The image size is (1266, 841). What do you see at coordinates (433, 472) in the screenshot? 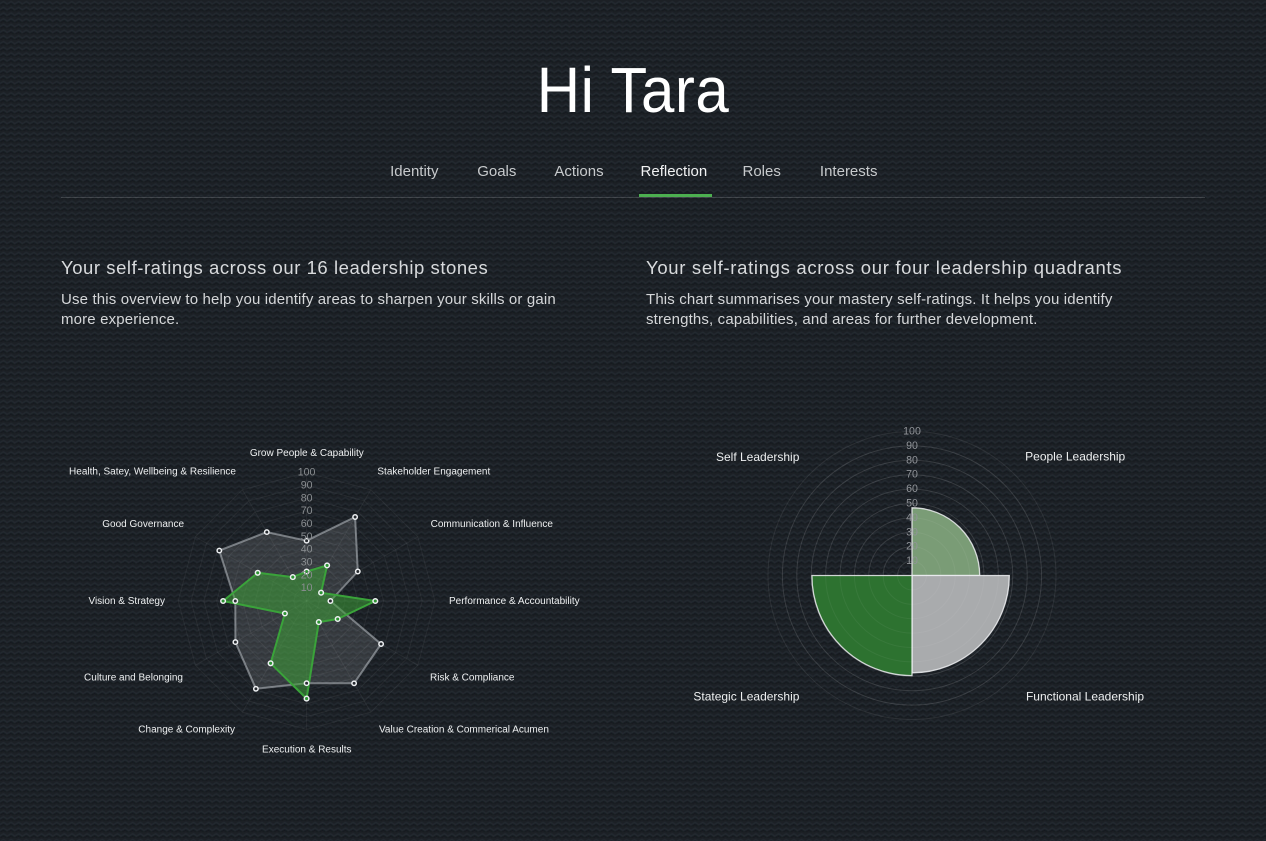
I see `svg-text: Stakeholder Engagement` at bounding box center [433, 472].